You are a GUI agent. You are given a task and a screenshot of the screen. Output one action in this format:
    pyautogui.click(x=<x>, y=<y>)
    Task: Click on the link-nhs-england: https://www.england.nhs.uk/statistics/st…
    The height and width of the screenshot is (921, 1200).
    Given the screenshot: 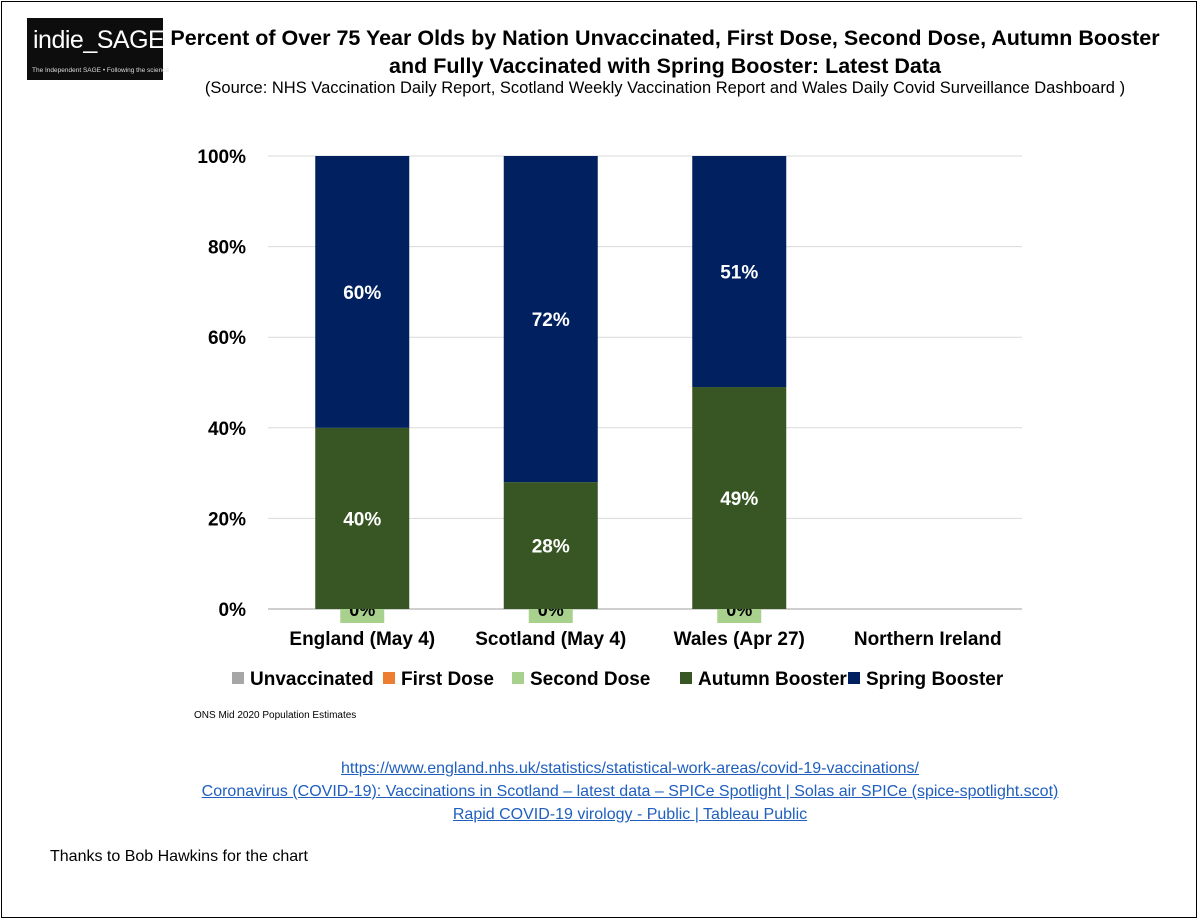 What is the action you would take?
    pyautogui.click(x=629, y=768)
    